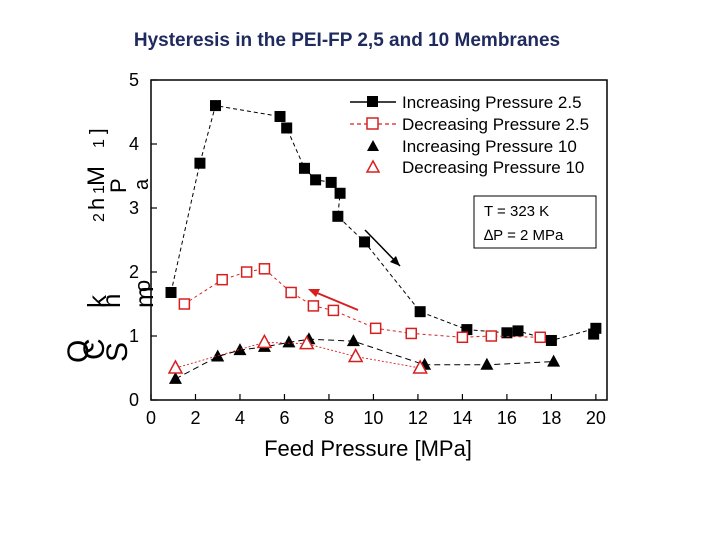 The height and width of the screenshot is (540, 720). What do you see at coordinates (134, 144) in the screenshot?
I see `y-tick-label: 4` at bounding box center [134, 144].